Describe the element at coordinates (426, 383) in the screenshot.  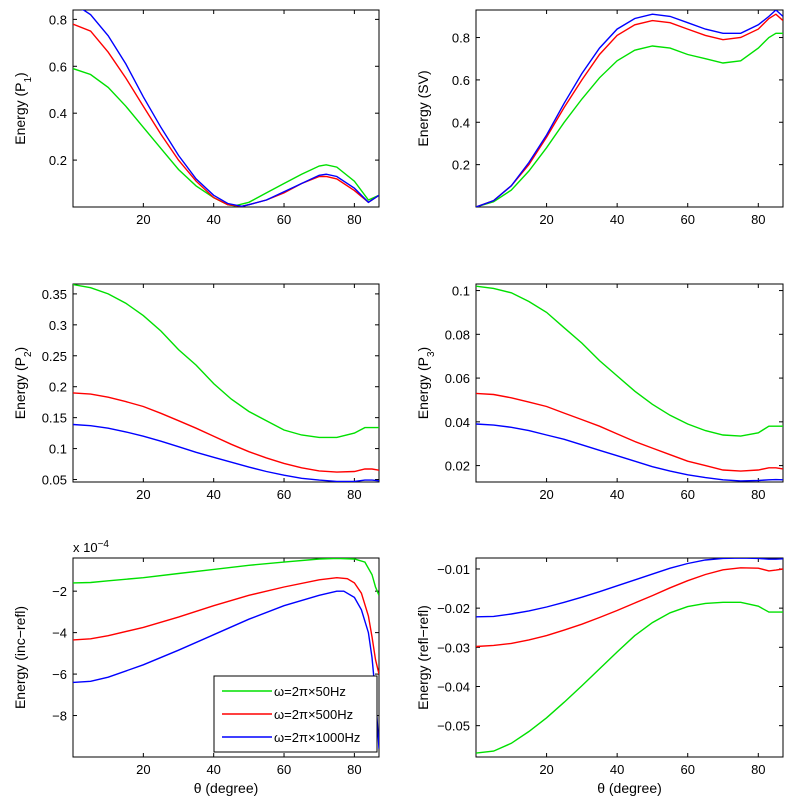
I see `y-axis-label: Energy (P3)` at that location.